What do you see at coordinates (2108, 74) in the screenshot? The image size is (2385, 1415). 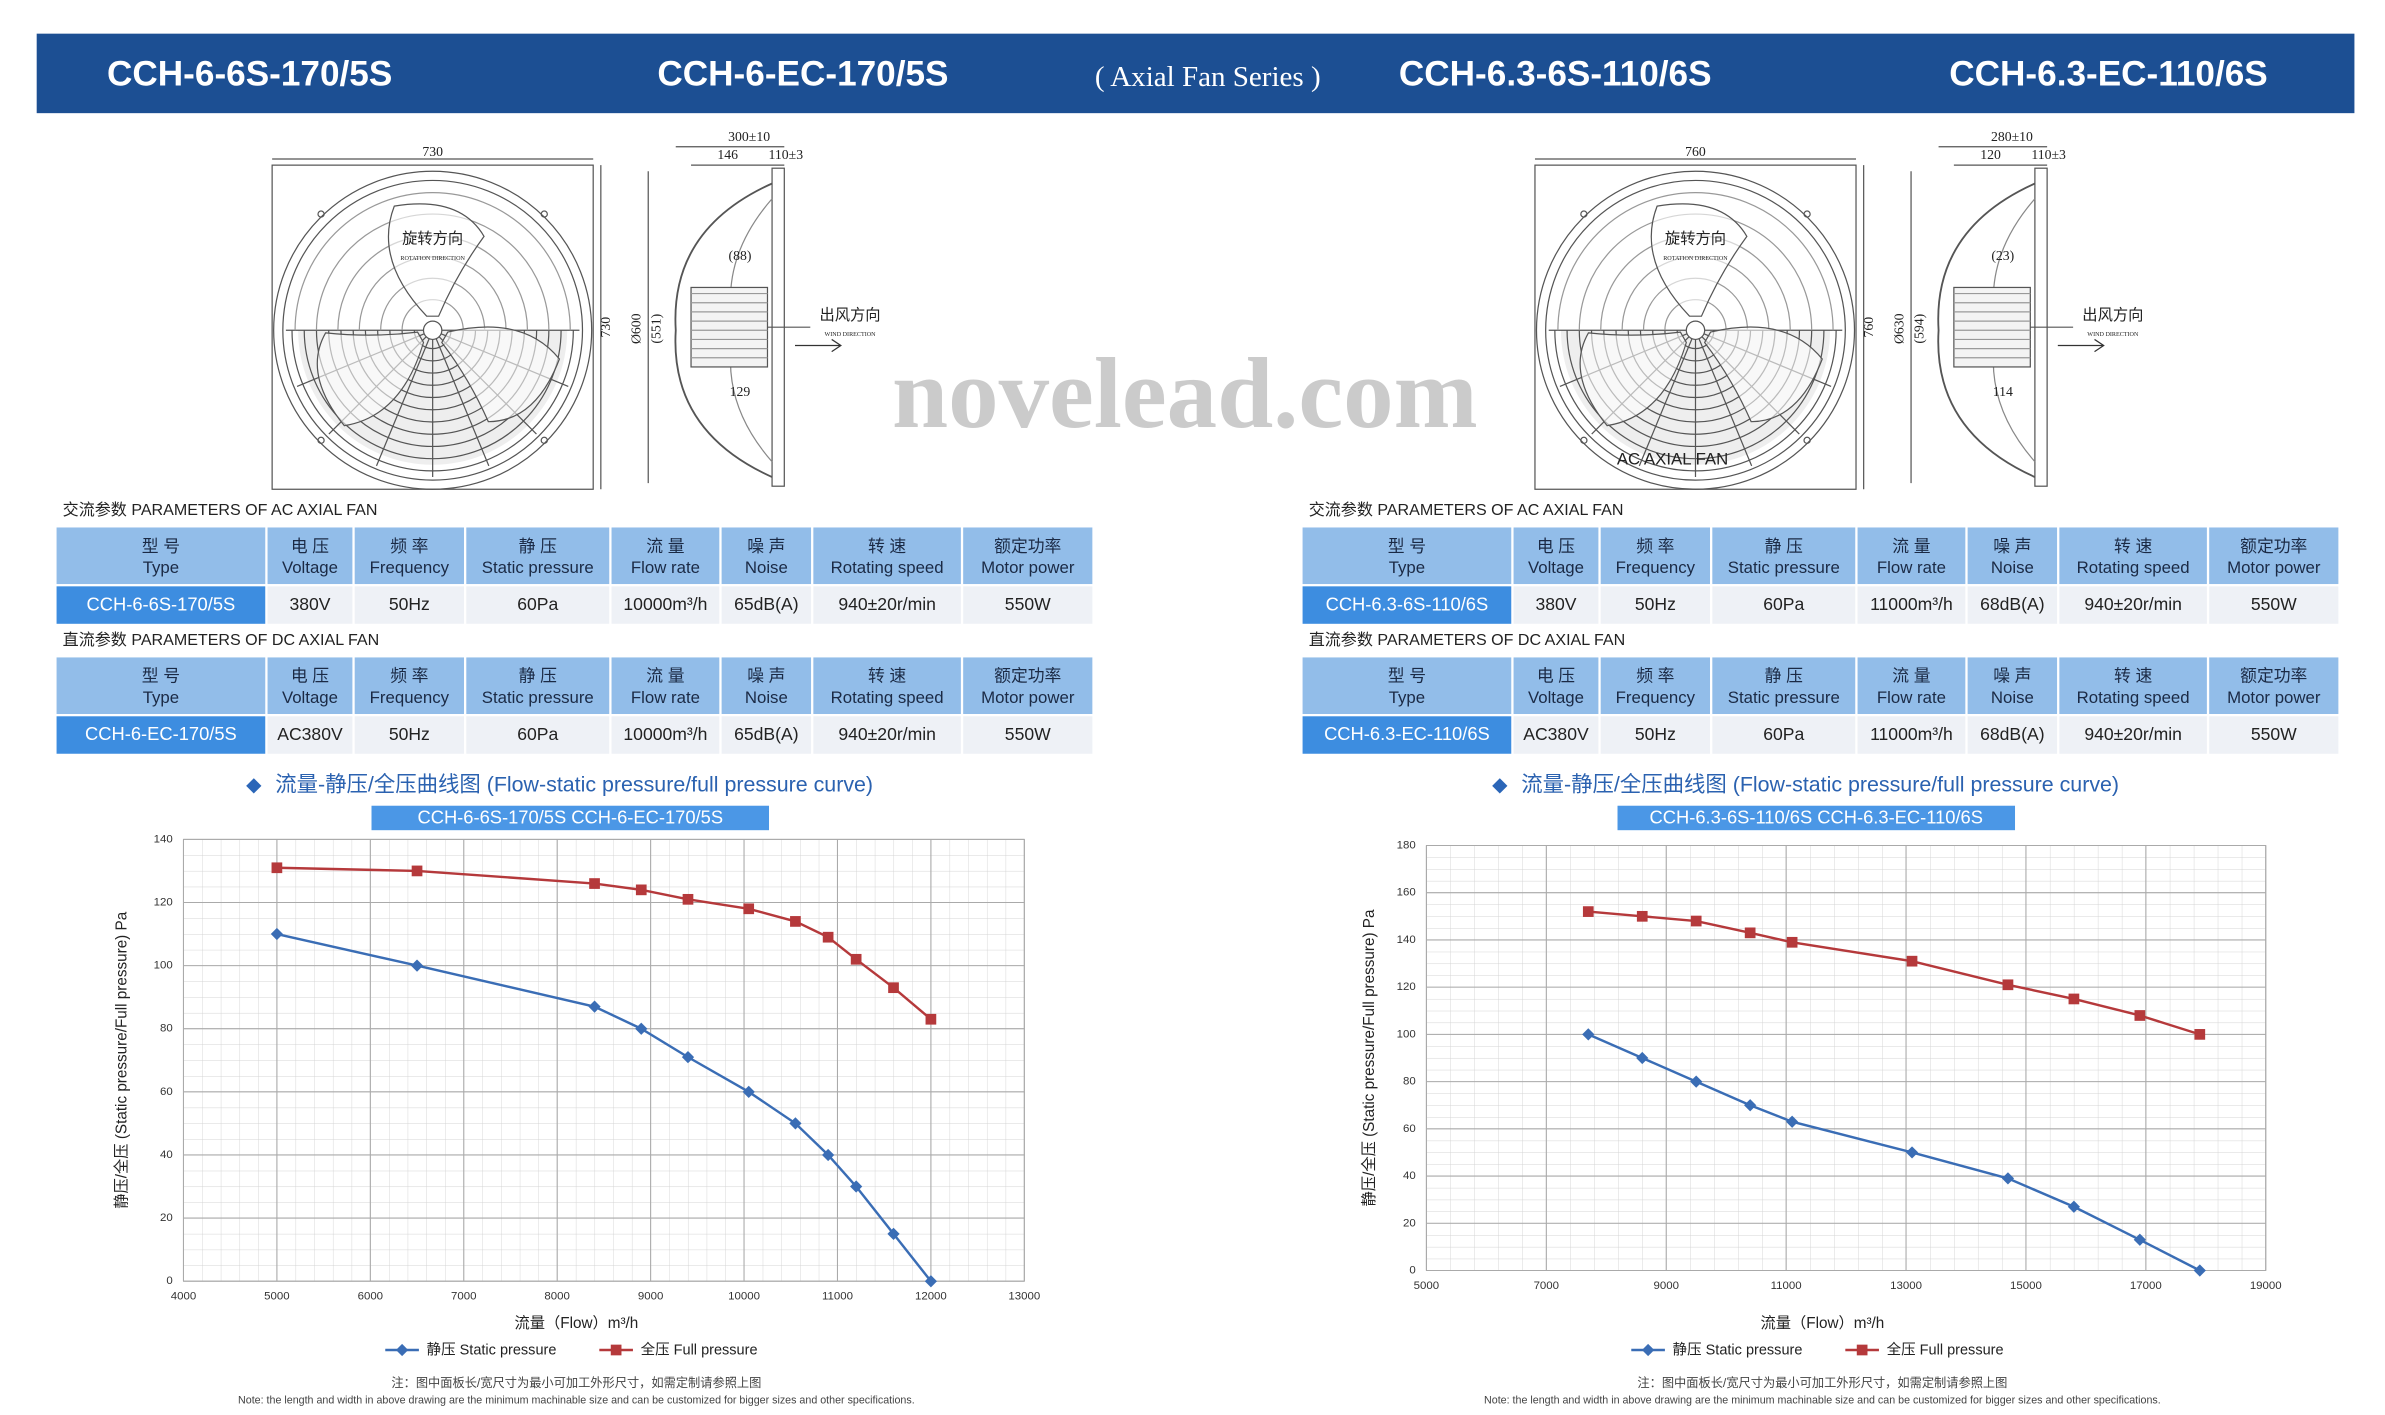 I see `header-model: CCH-6.3-EC-110/6S` at bounding box center [2108, 74].